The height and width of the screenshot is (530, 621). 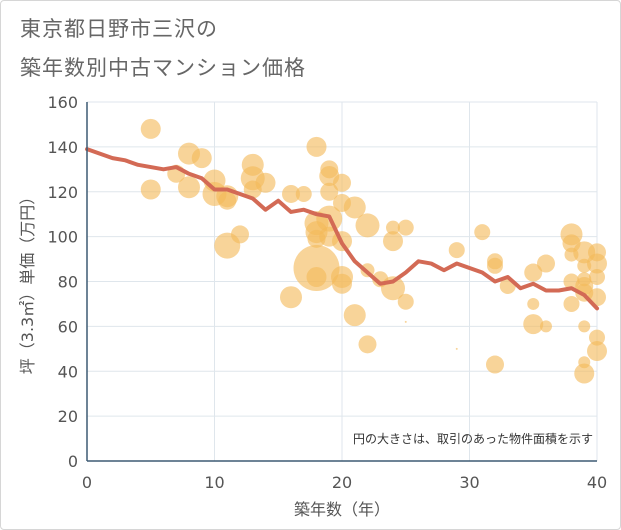 I want to click on x-tick-label: 20, so click(x=342, y=482).